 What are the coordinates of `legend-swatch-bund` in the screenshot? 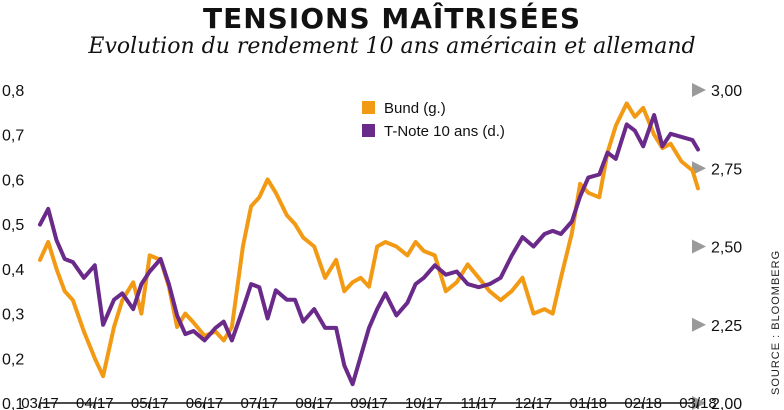 It's located at (368, 107).